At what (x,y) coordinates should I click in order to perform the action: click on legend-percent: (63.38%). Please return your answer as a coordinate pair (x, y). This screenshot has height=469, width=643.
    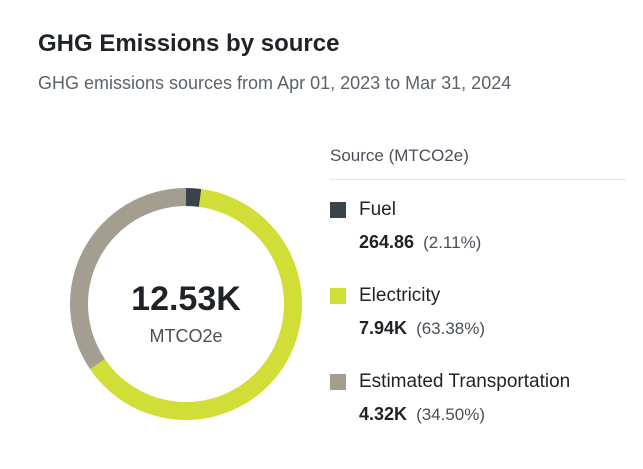
    Looking at the image, I should click on (451, 328).